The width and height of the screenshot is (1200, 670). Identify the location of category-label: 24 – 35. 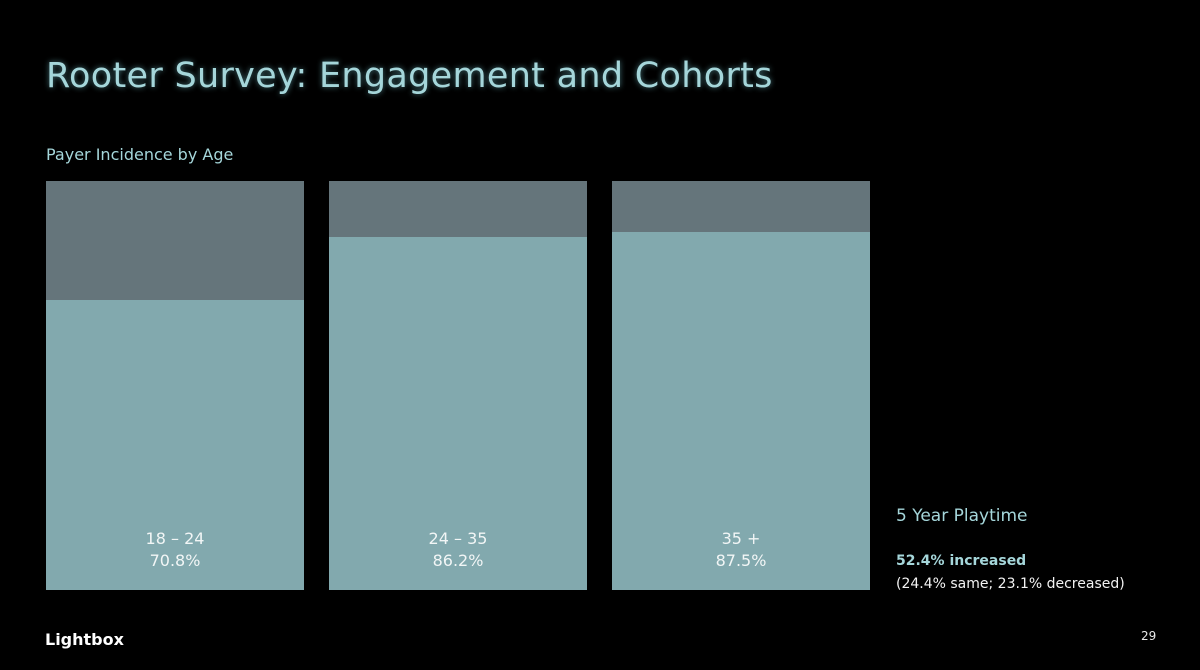
(458, 538).